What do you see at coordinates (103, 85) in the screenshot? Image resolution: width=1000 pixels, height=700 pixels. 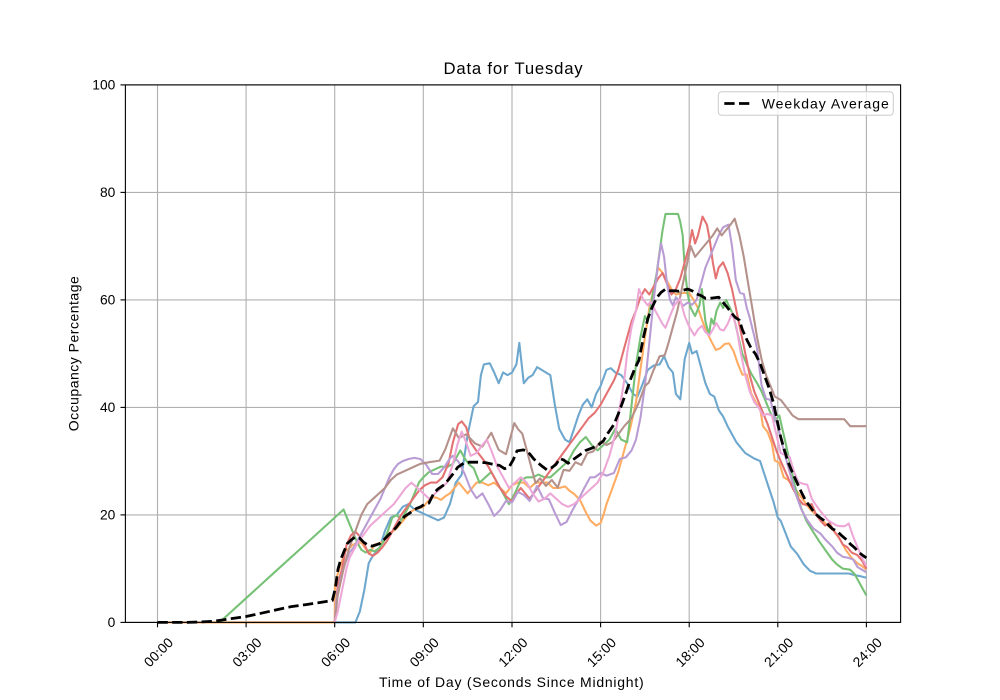 I see `svg-text: 100` at bounding box center [103, 85].